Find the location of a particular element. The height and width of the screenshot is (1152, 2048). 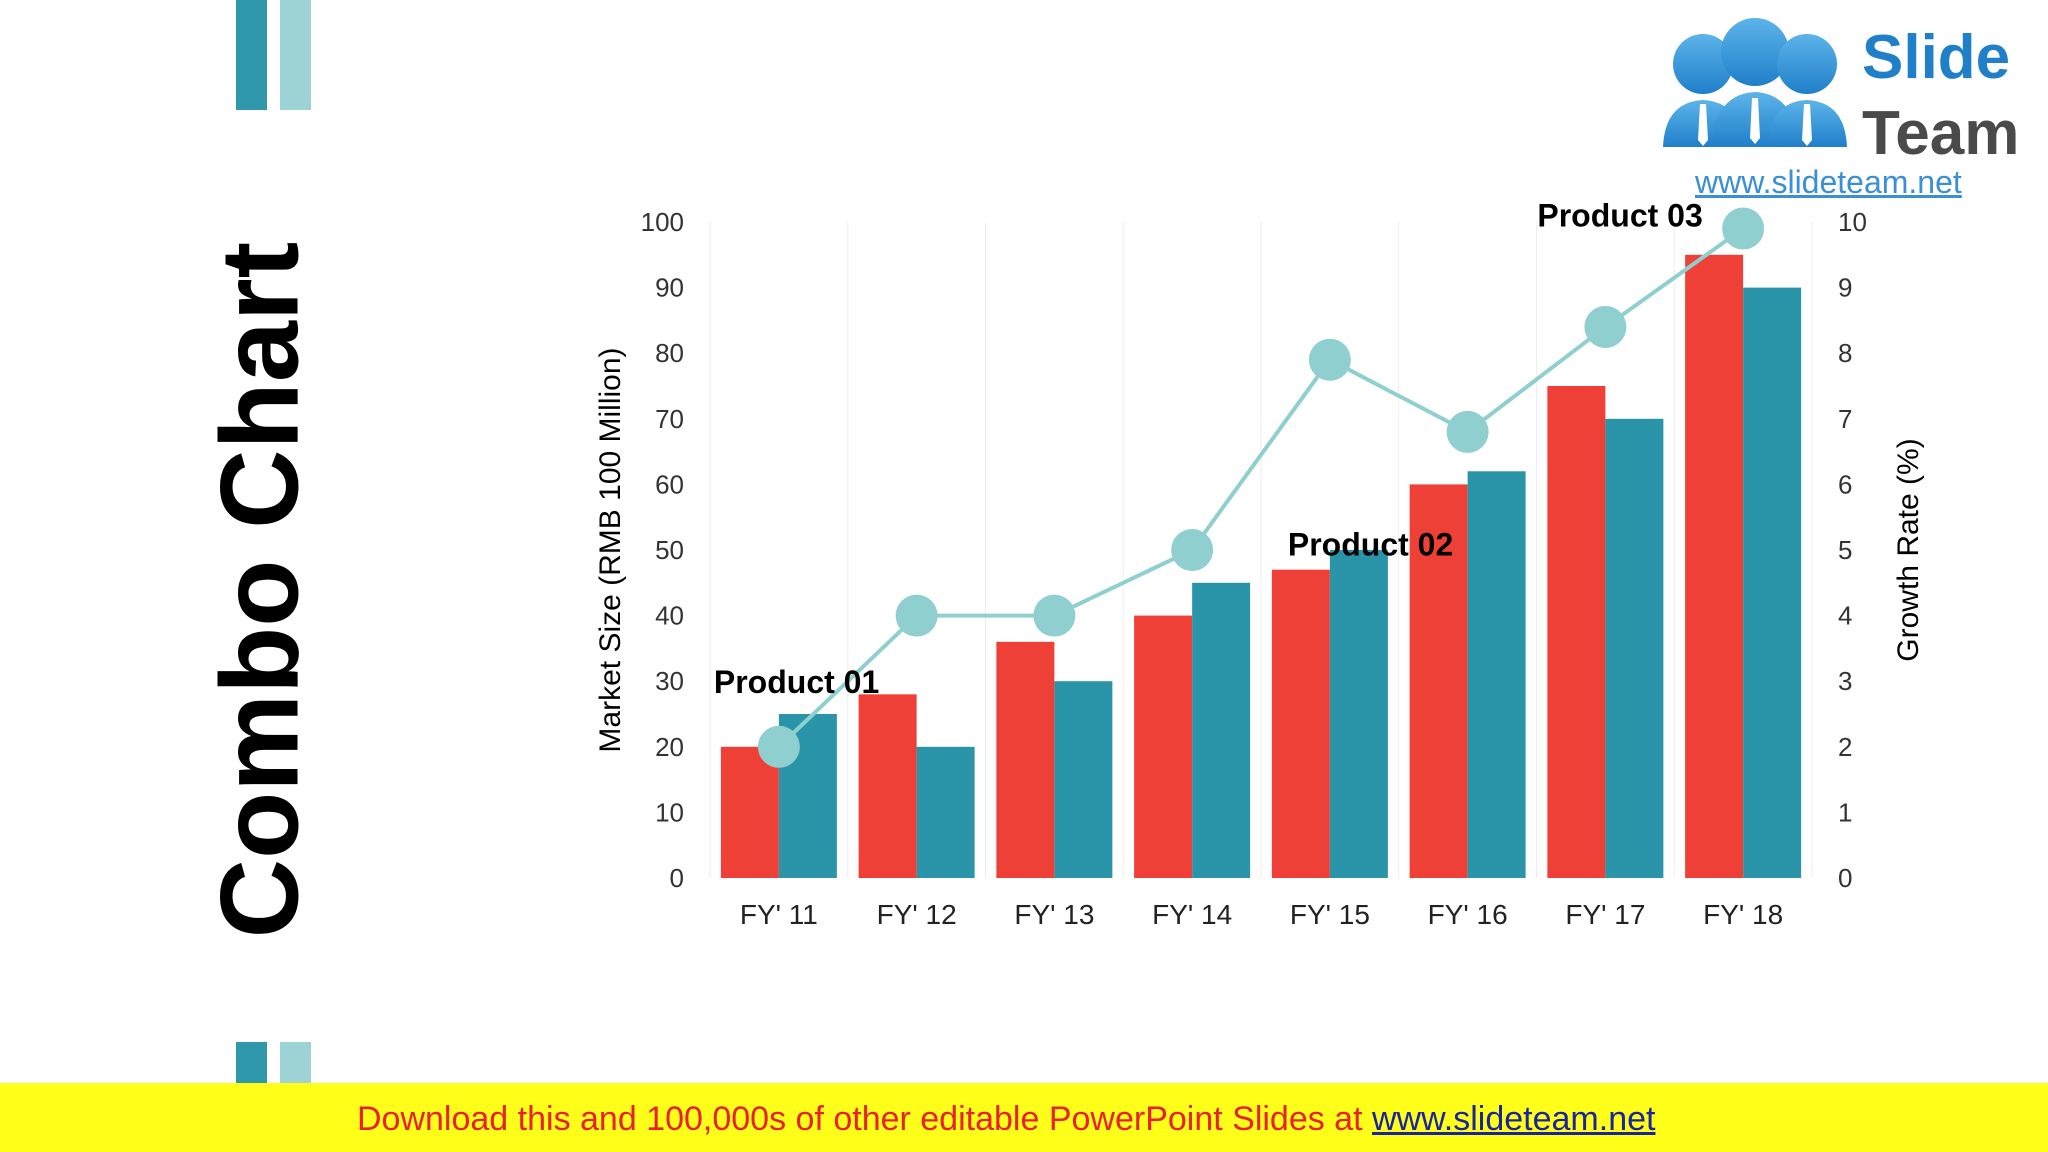

y-tick-label-70: 70 is located at coordinates (669, 419).